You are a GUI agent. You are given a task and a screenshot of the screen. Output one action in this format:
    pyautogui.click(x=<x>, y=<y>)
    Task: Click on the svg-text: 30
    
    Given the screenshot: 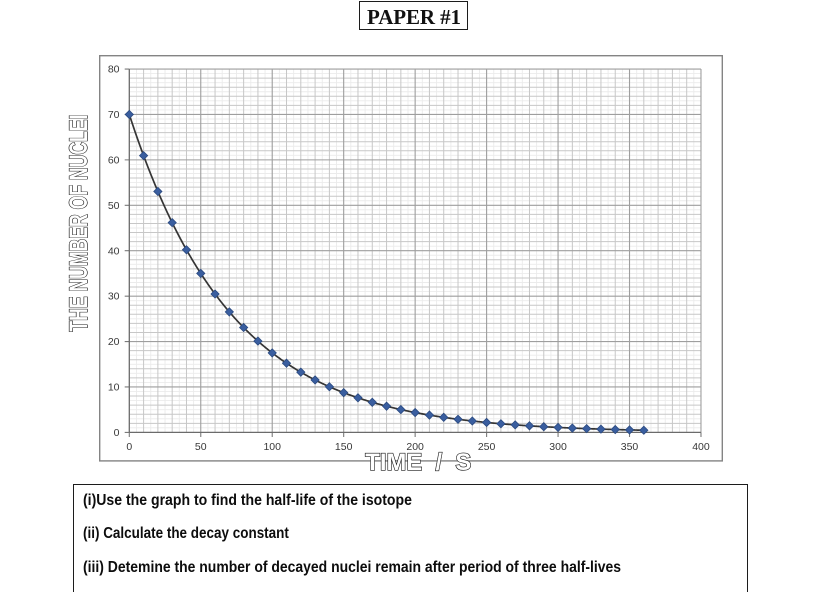 What is the action you would take?
    pyautogui.click(x=114, y=297)
    